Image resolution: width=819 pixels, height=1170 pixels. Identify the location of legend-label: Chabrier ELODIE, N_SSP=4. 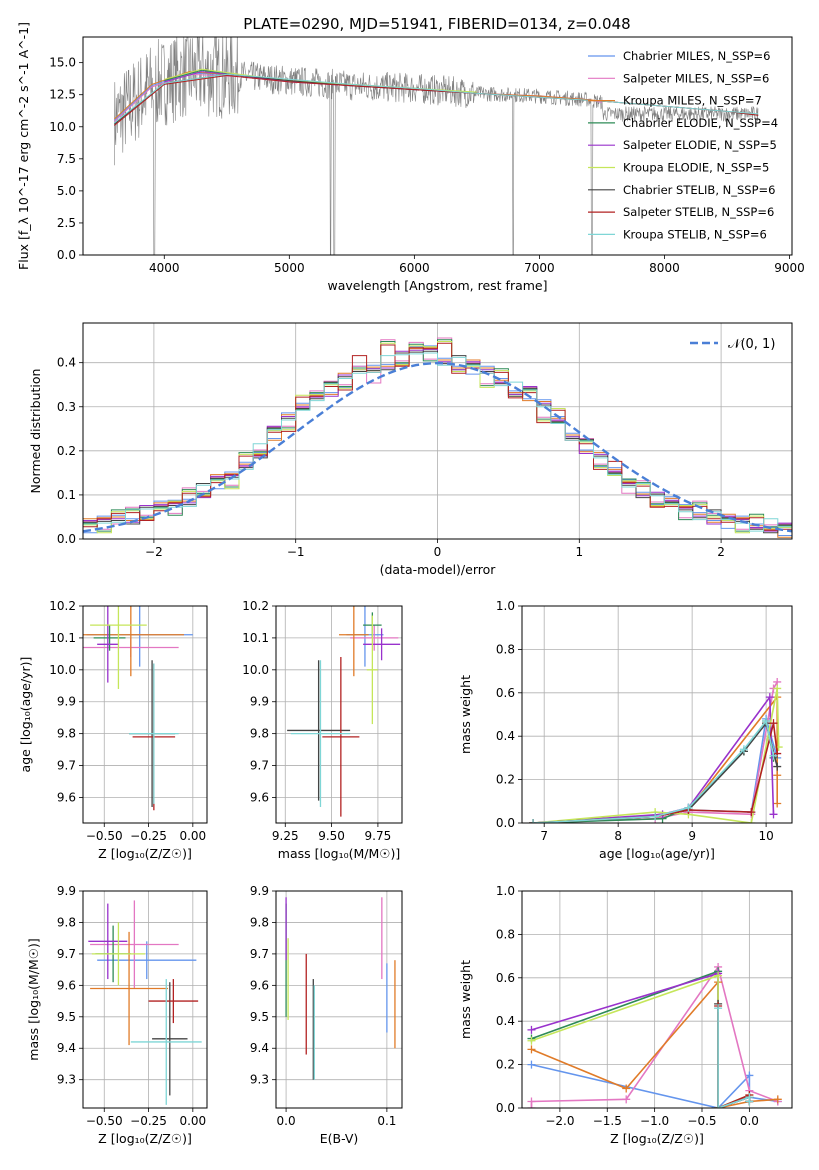
(700, 123).